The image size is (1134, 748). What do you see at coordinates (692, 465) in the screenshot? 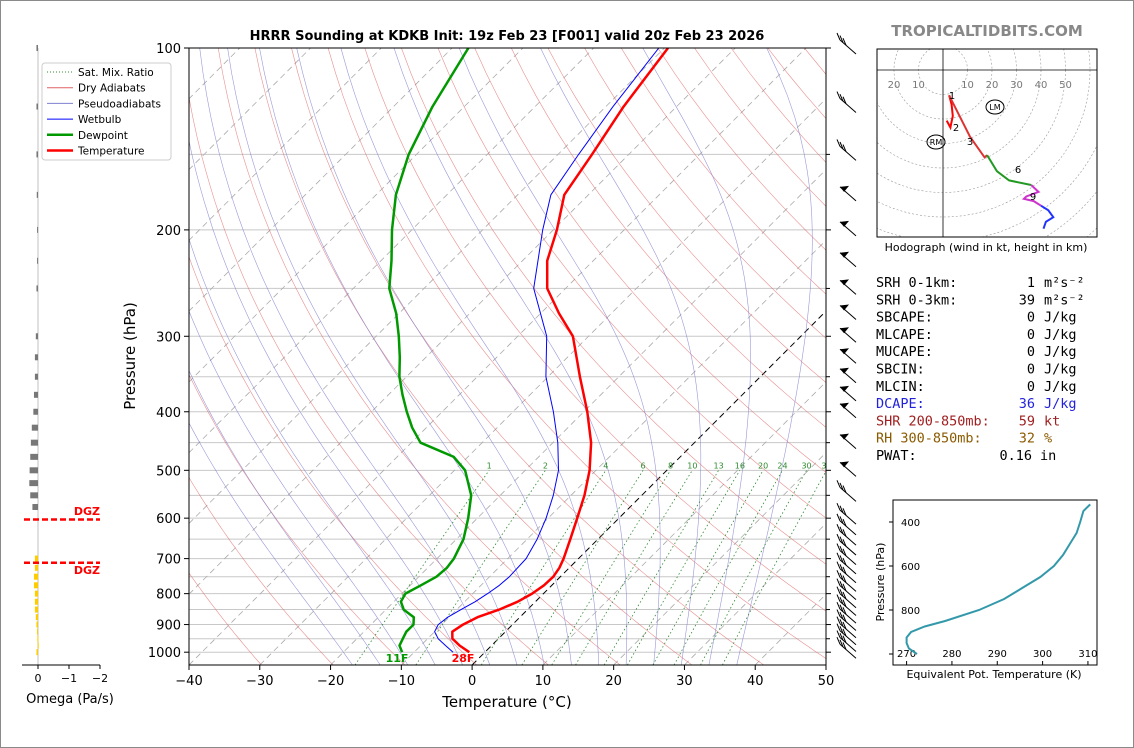
I see `mixing-ratio-label: 10` at bounding box center [692, 465].